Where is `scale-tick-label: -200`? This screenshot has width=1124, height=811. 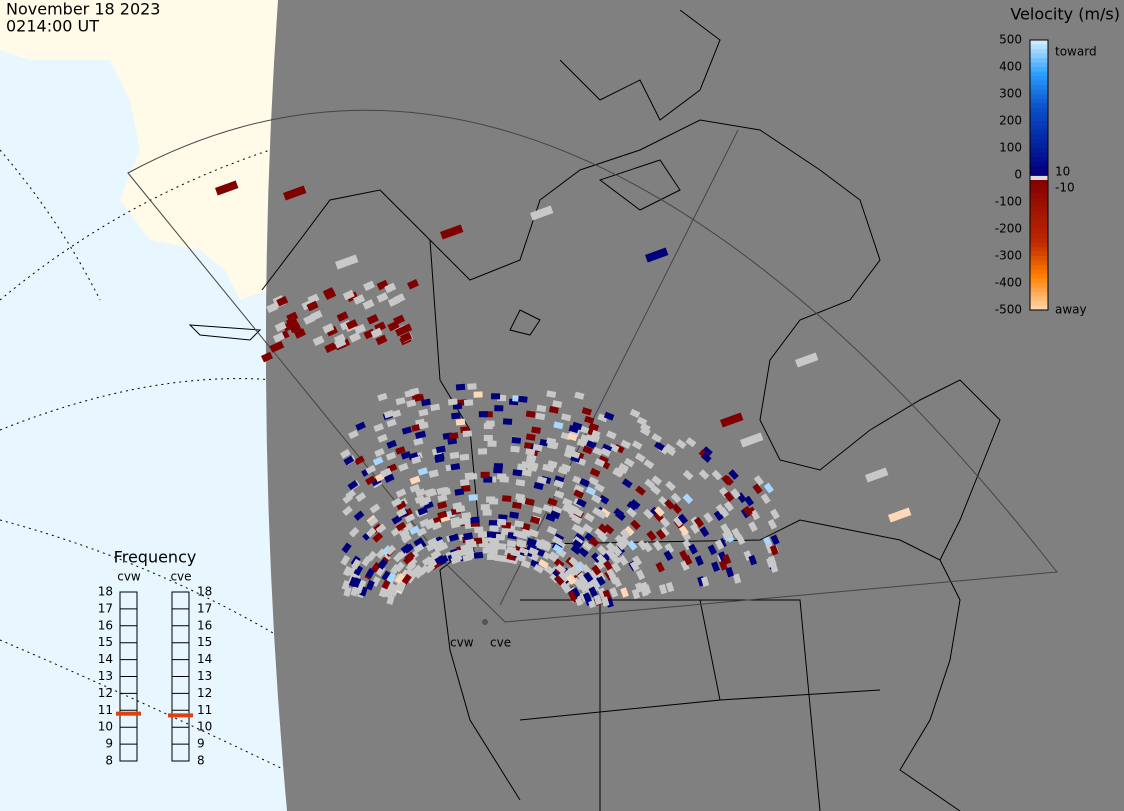
scale-tick-label: -200 is located at coordinates (1008, 229).